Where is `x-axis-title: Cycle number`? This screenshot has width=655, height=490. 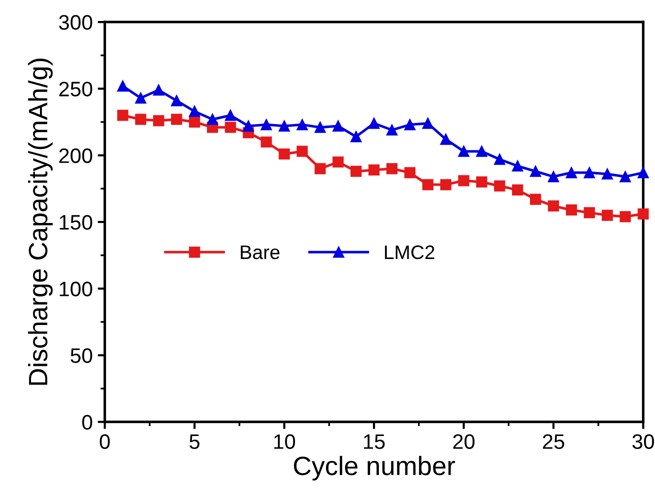 x-axis-title: Cycle number is located at coordinates (374, 468).